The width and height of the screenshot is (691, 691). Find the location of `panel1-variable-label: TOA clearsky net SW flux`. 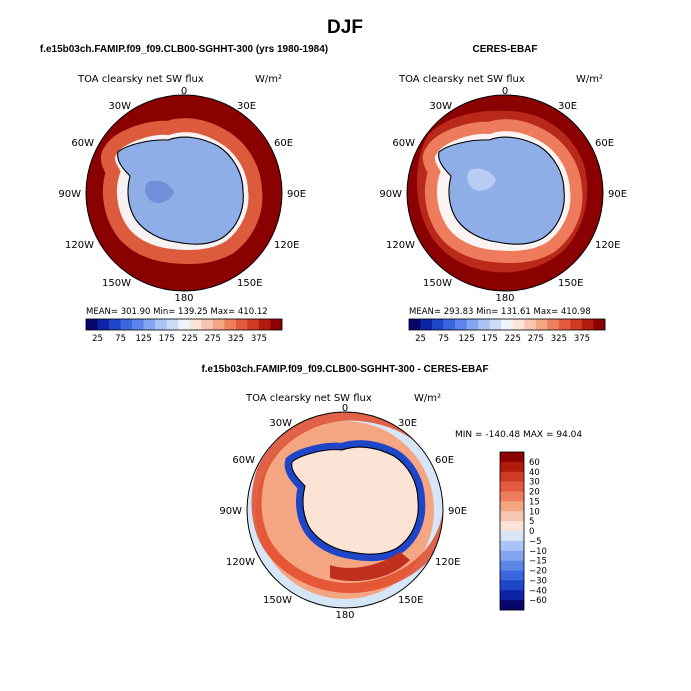

panel1-variable-label: TOA clearsky net SW flux is located at coordinates (140, 79).